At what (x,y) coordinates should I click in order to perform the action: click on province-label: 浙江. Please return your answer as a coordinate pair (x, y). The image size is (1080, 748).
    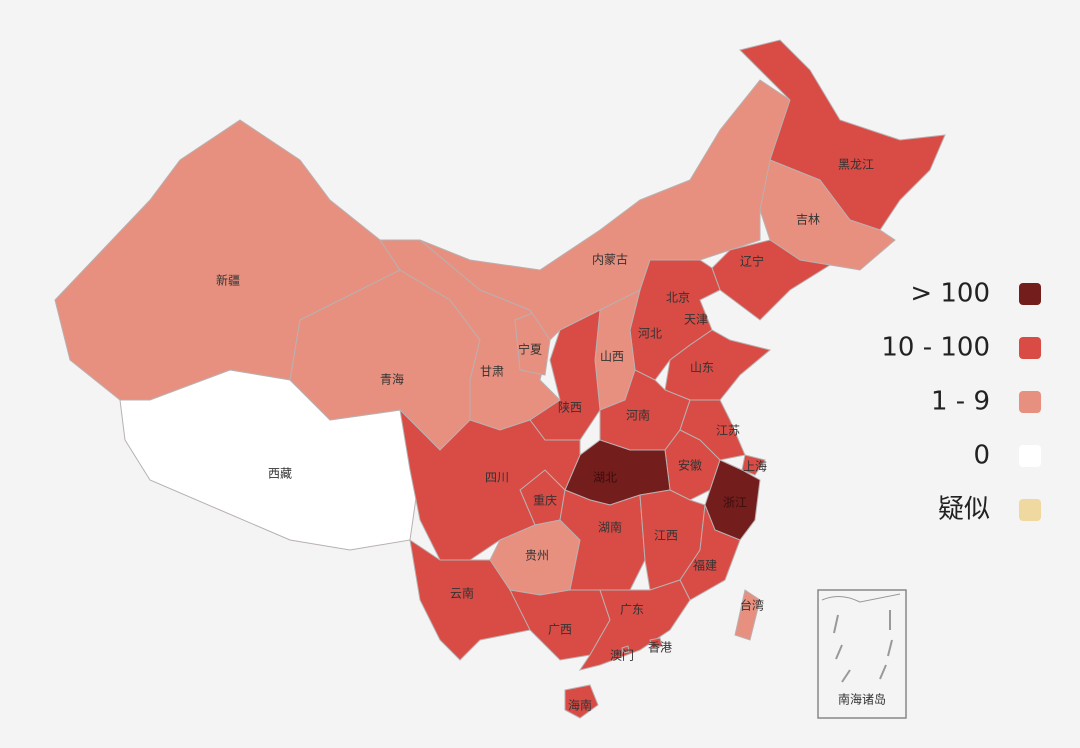
    Looking at the image, I should click on (735, 503).